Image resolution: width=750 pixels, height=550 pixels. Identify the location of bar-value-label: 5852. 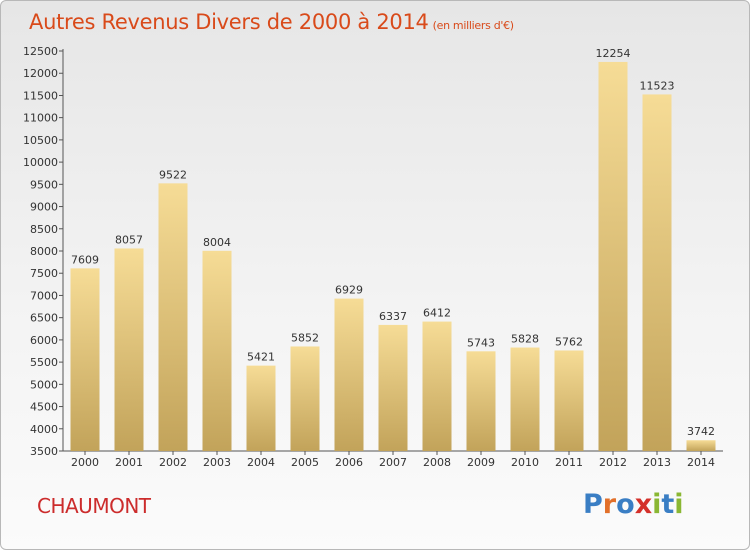
(305, 337).